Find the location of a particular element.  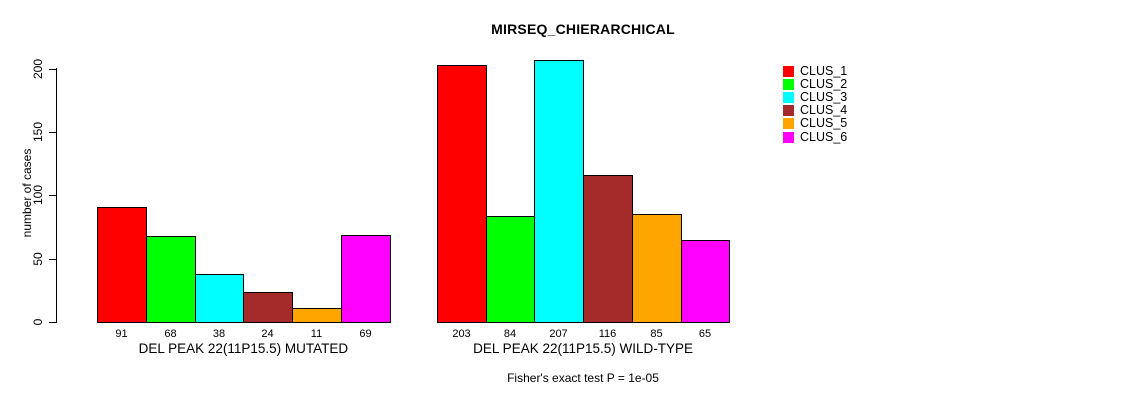

legend-row: CLUS_1 is located at coordinates (815, 71).